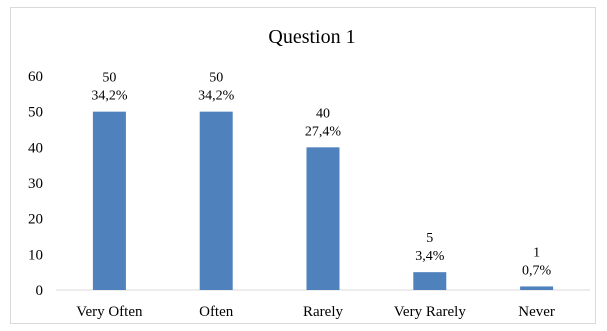  What do you see at coordinates (311, 37) in the screenshot?
I see `chart-title: Question 1` at bounding box center [311, 37].